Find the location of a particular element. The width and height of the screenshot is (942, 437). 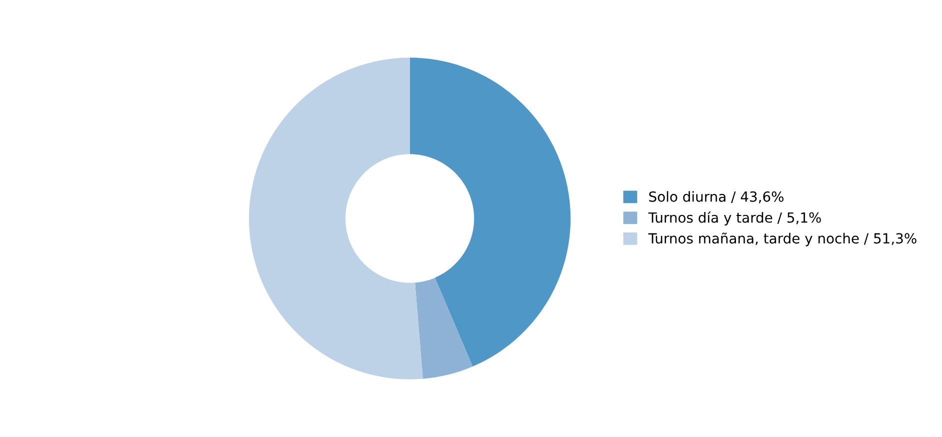

legend-label: Turnos día y tarde / 5,1% is located at coordinates (734, 219).